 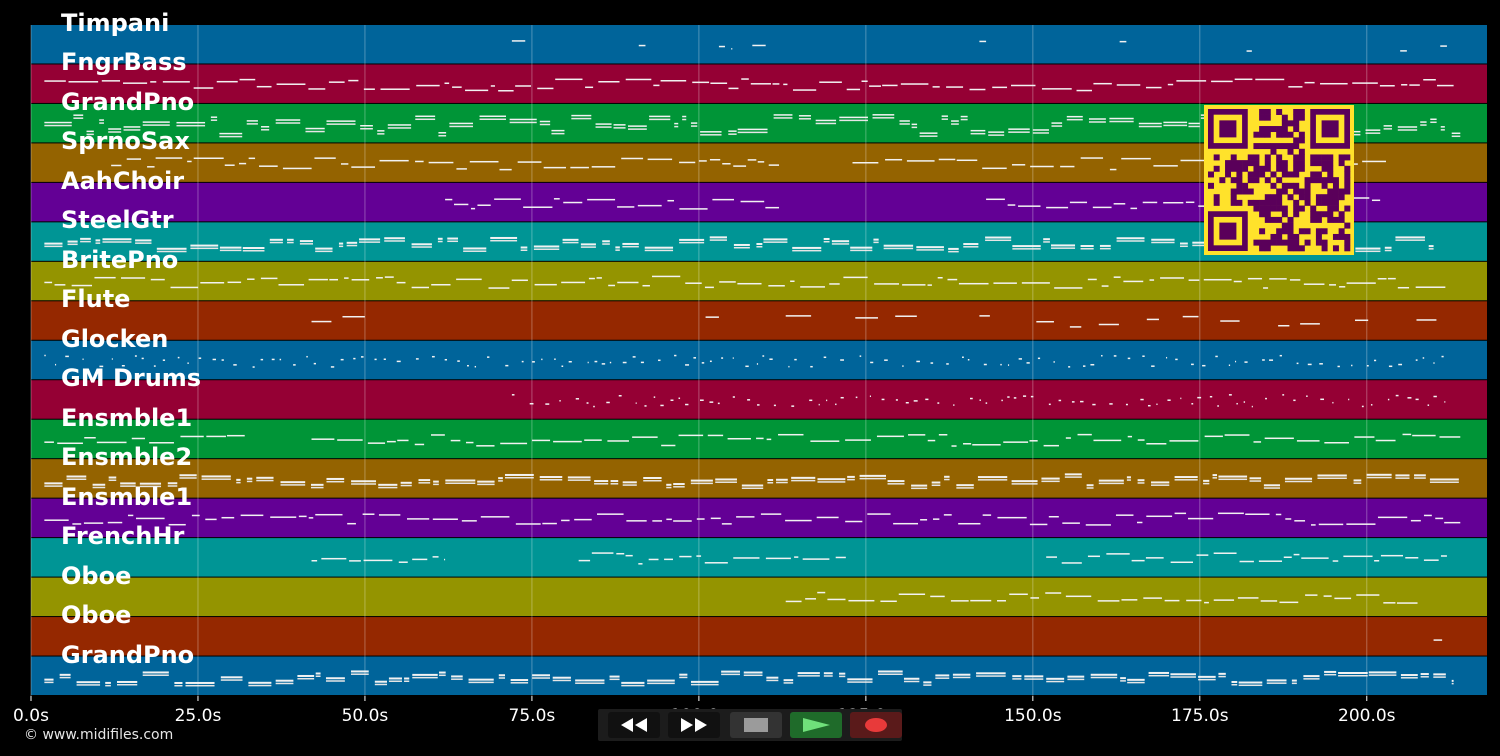 I want to click on tick-label: 75.0s, so click(x=532, y=716).